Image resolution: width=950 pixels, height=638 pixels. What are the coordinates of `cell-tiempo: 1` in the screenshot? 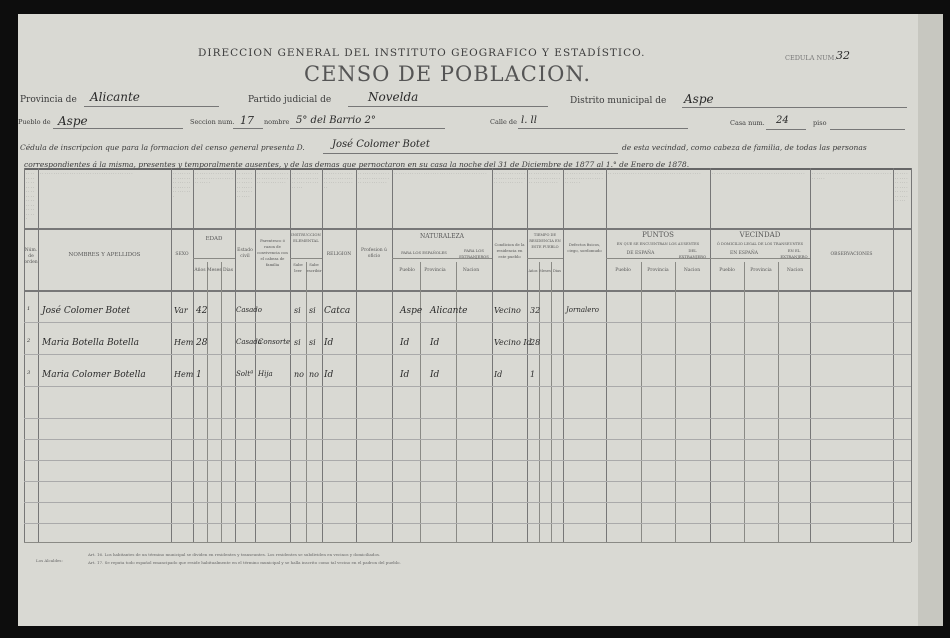 It's located at (533, 374).